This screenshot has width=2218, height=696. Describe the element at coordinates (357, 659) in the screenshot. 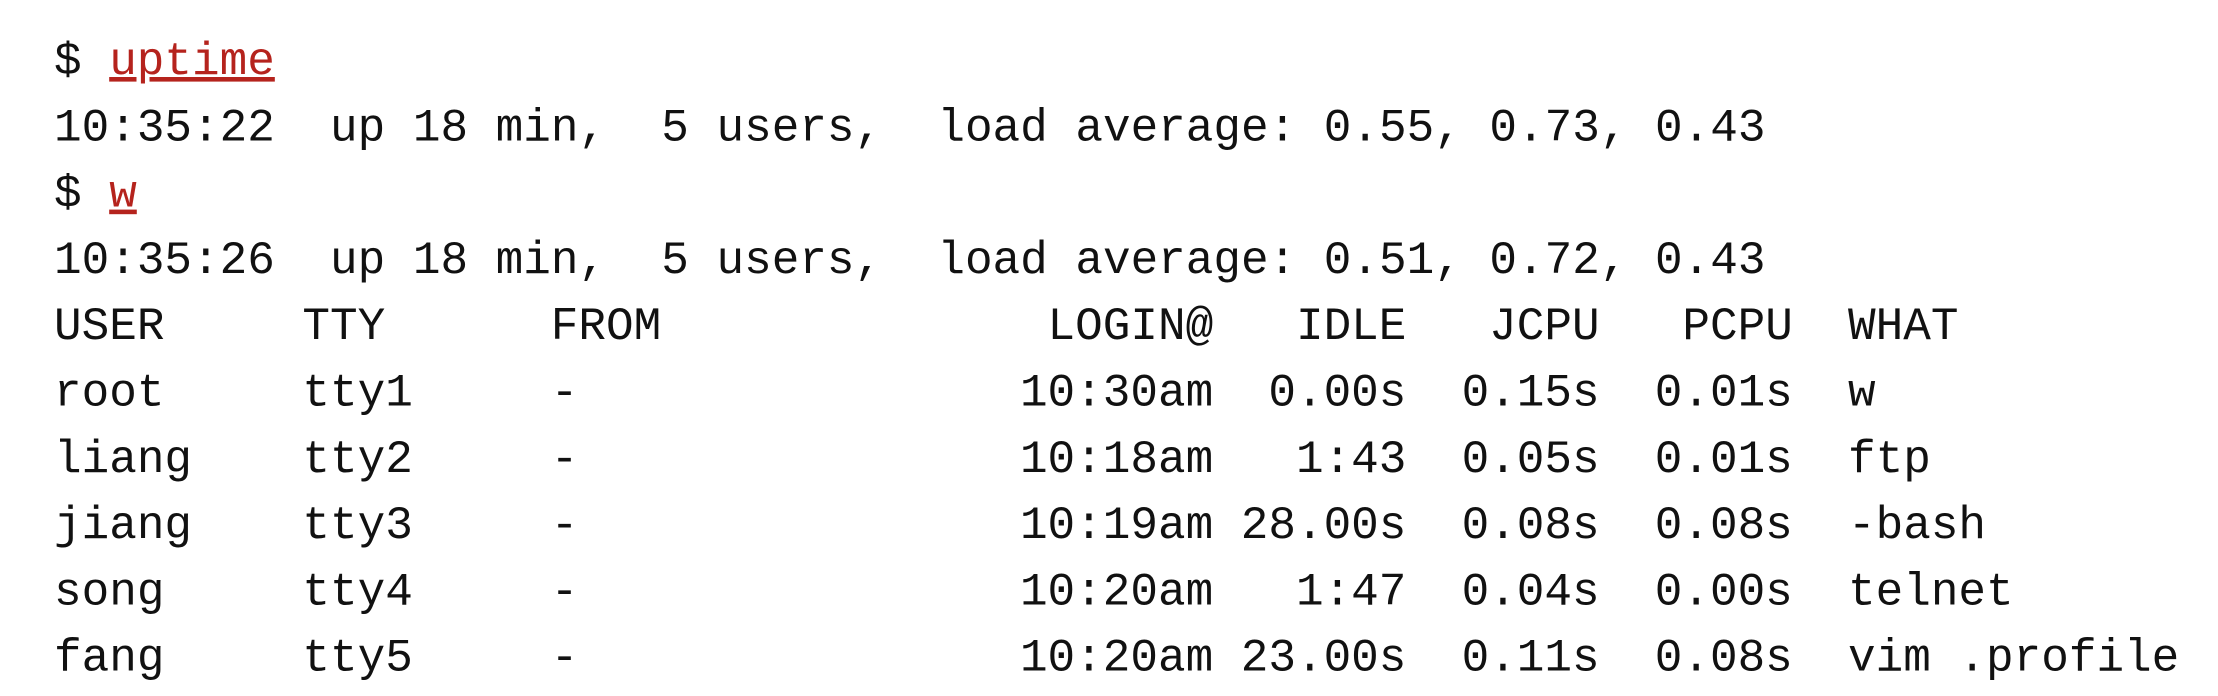

I see `table-cell: tty5` at that location.